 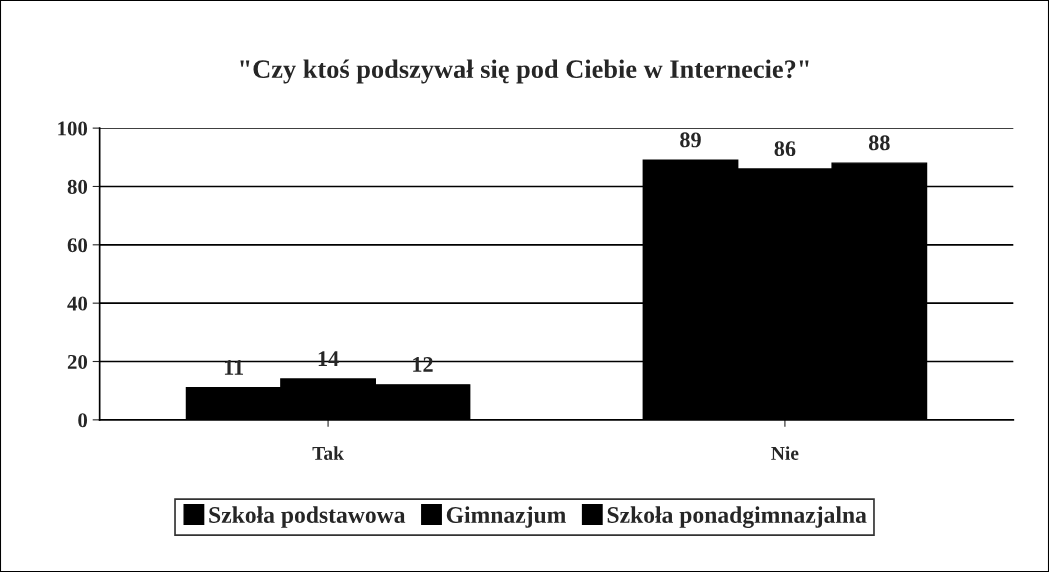 I want to click on data-label: 86, so click(x=785, y=149).